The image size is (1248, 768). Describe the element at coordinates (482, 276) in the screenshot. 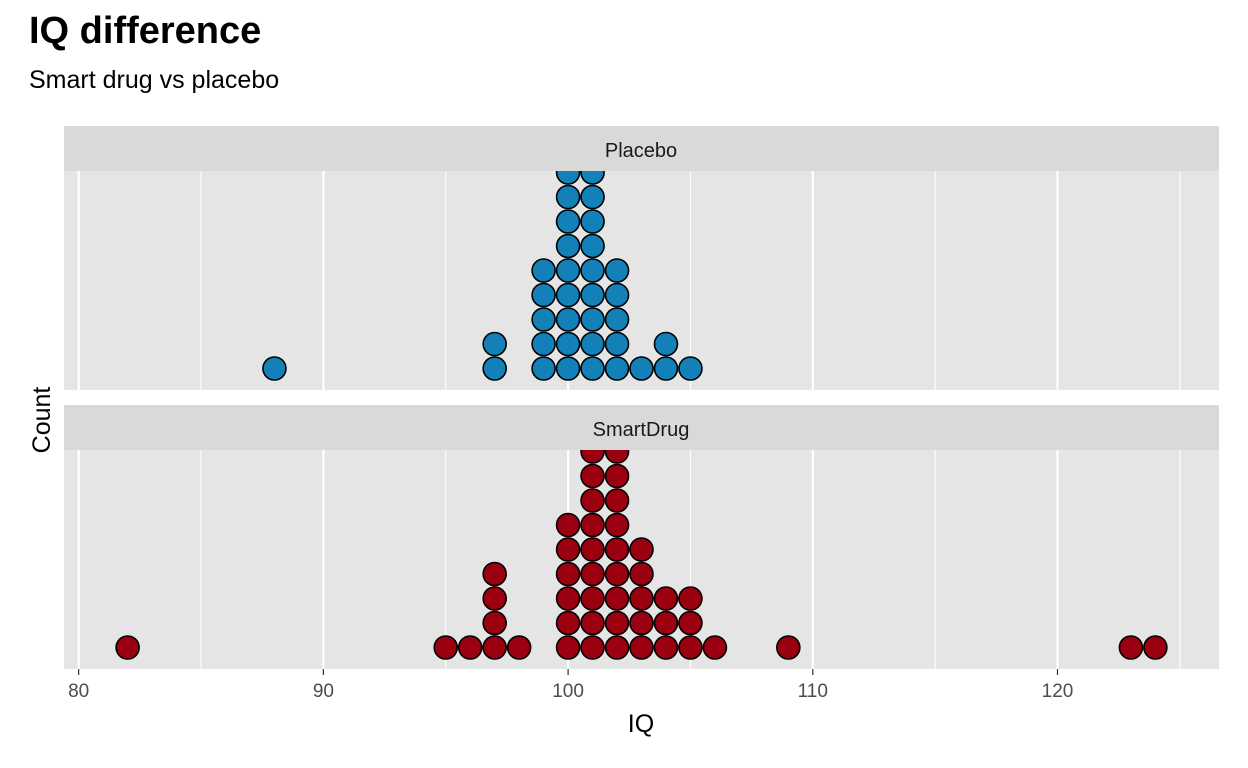

I see `dots-placebo` at that location.